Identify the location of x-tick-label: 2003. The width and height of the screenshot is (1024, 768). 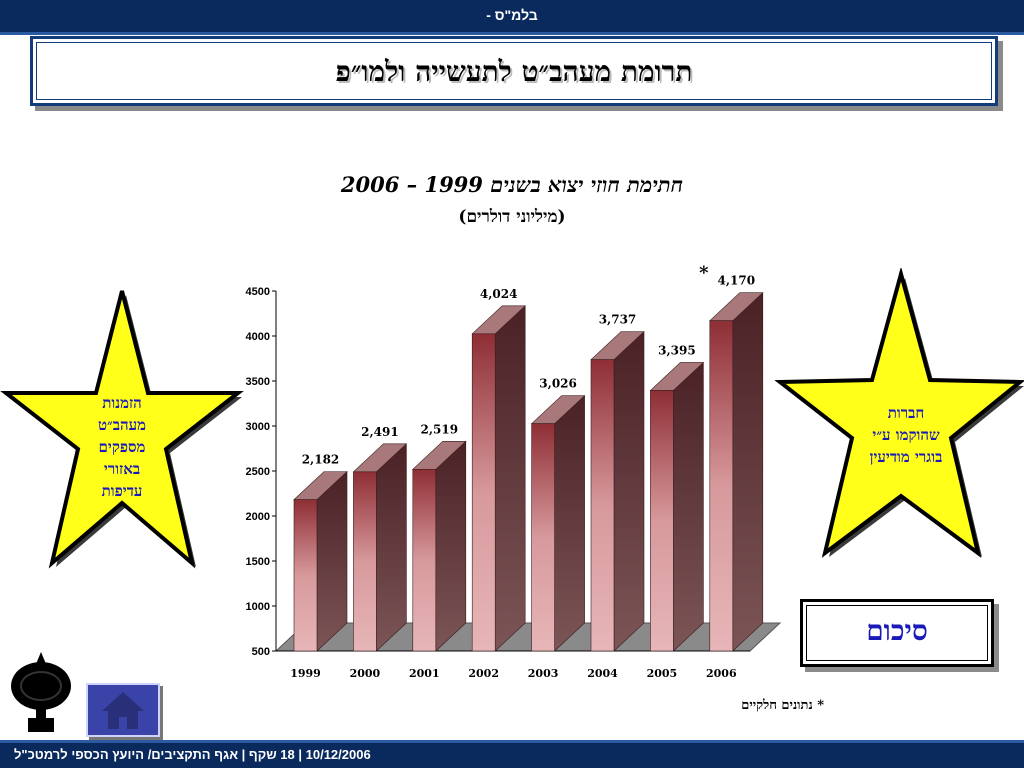
(543, 673).